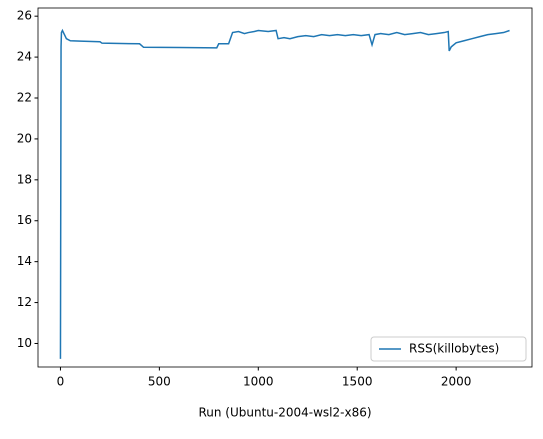 The image size is (543, 439). I want to click on y-tick-label: 22, so click(24, 98).